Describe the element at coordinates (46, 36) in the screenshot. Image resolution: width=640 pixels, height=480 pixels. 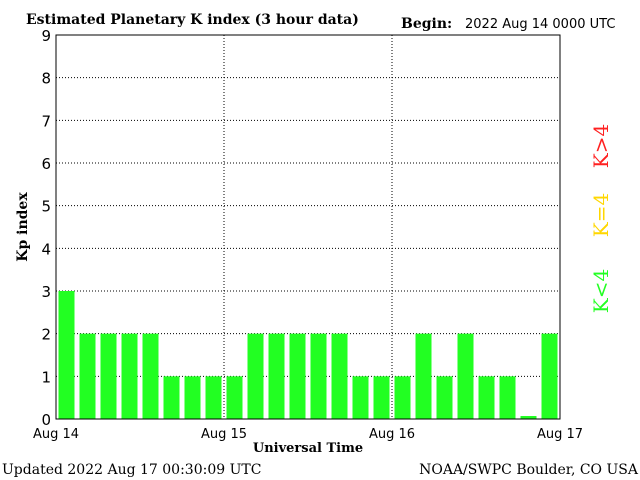
I see `y-tick-label: 9` at that location.